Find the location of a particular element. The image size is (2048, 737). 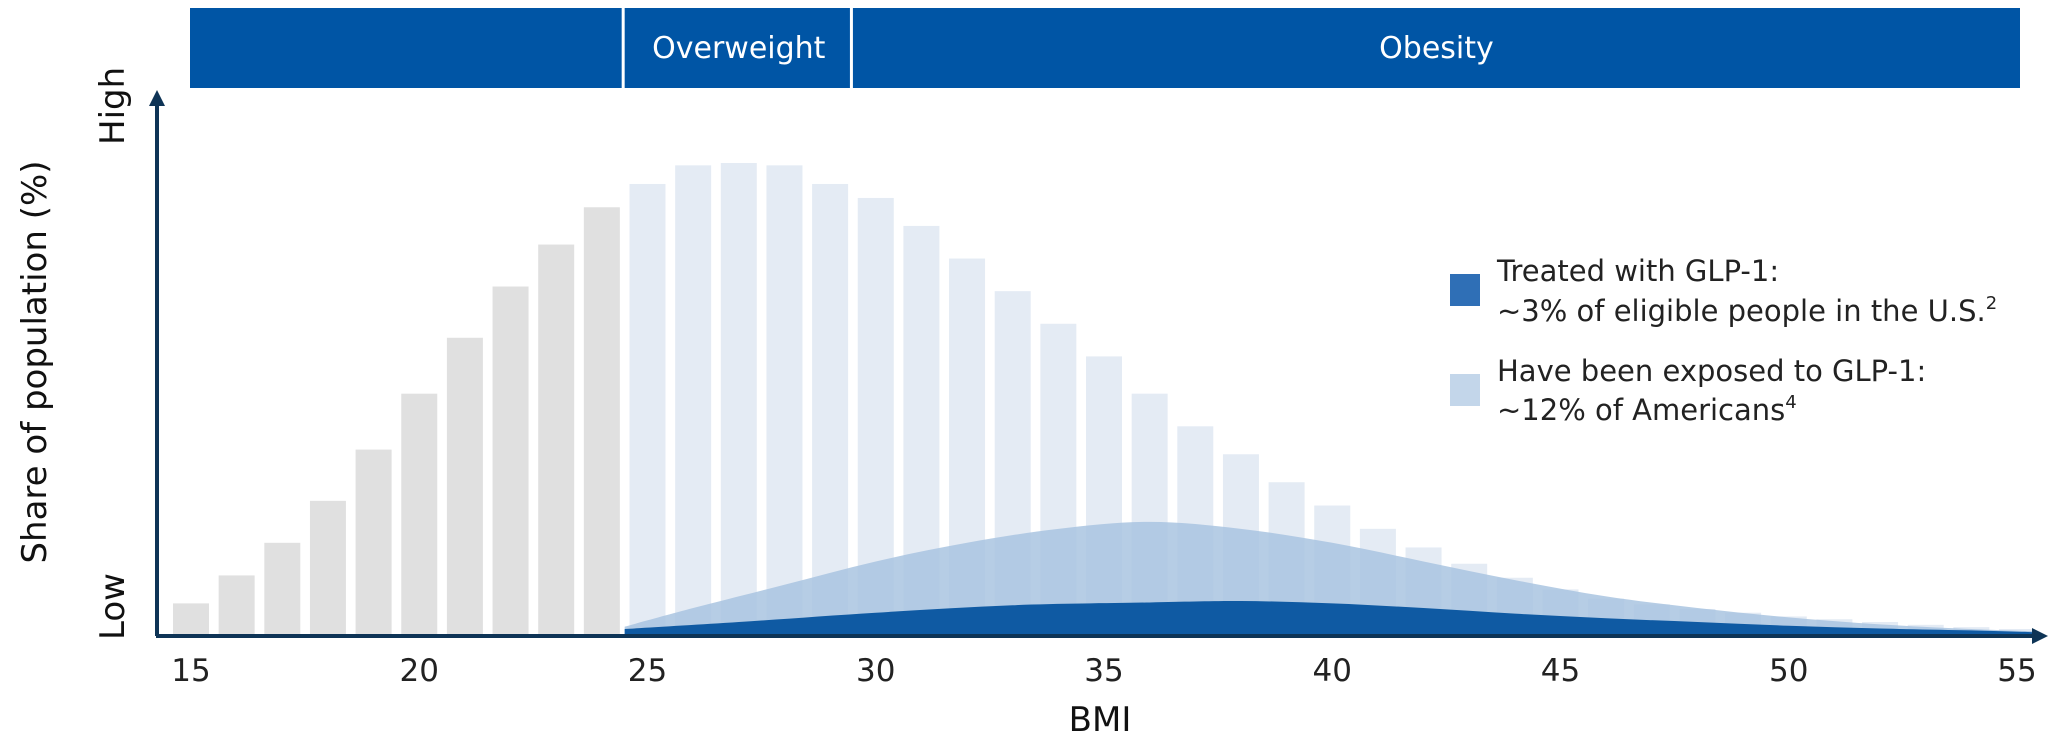

legend-exposed-detail: ~12% of Americans4 is located at coordinates (1647, 409).